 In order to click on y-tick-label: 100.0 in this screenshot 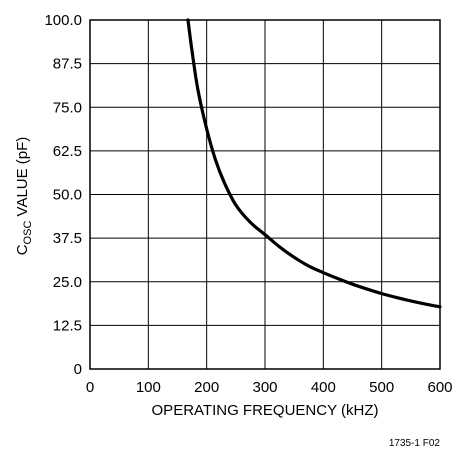, I will do `click(63, 20)`.